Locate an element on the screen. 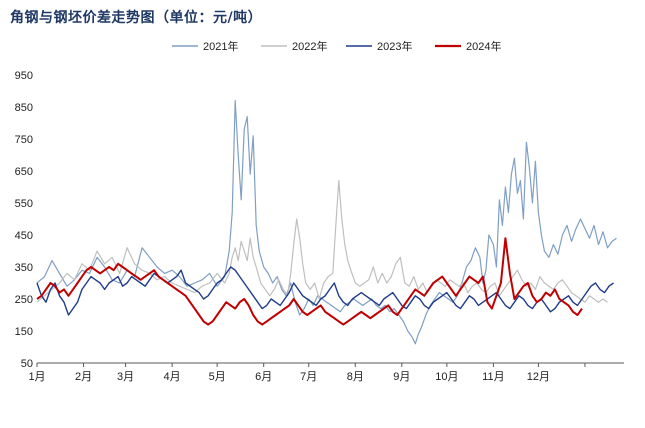 The image size is (645, 428). legend-label: 2023年 is located at coordinates (394, 46).